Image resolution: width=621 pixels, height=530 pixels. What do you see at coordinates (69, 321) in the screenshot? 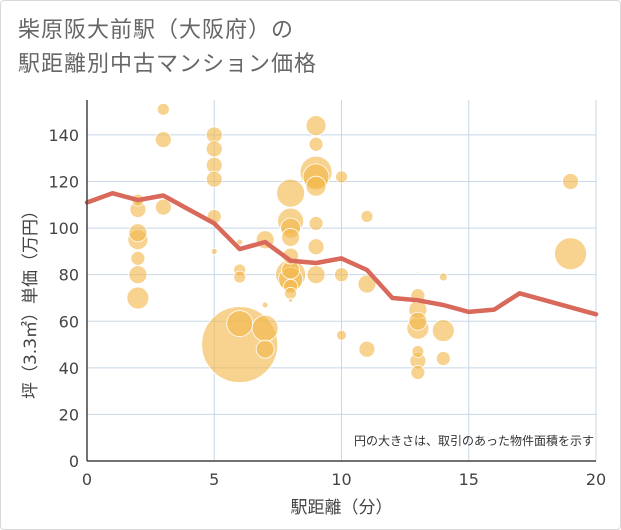
I see `y-tick-label: 60` at bounding box center [69, 321].